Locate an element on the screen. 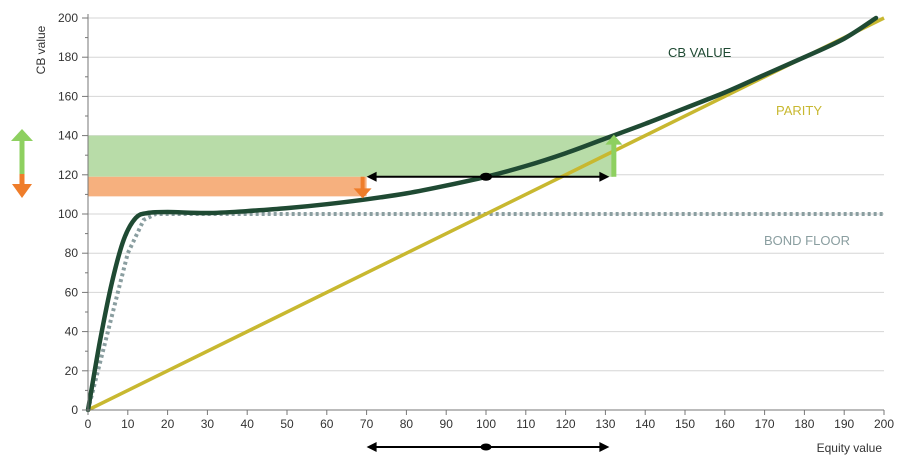 This screenshot has width=900, height=456. orange-band is located at coordinates (227, 186).